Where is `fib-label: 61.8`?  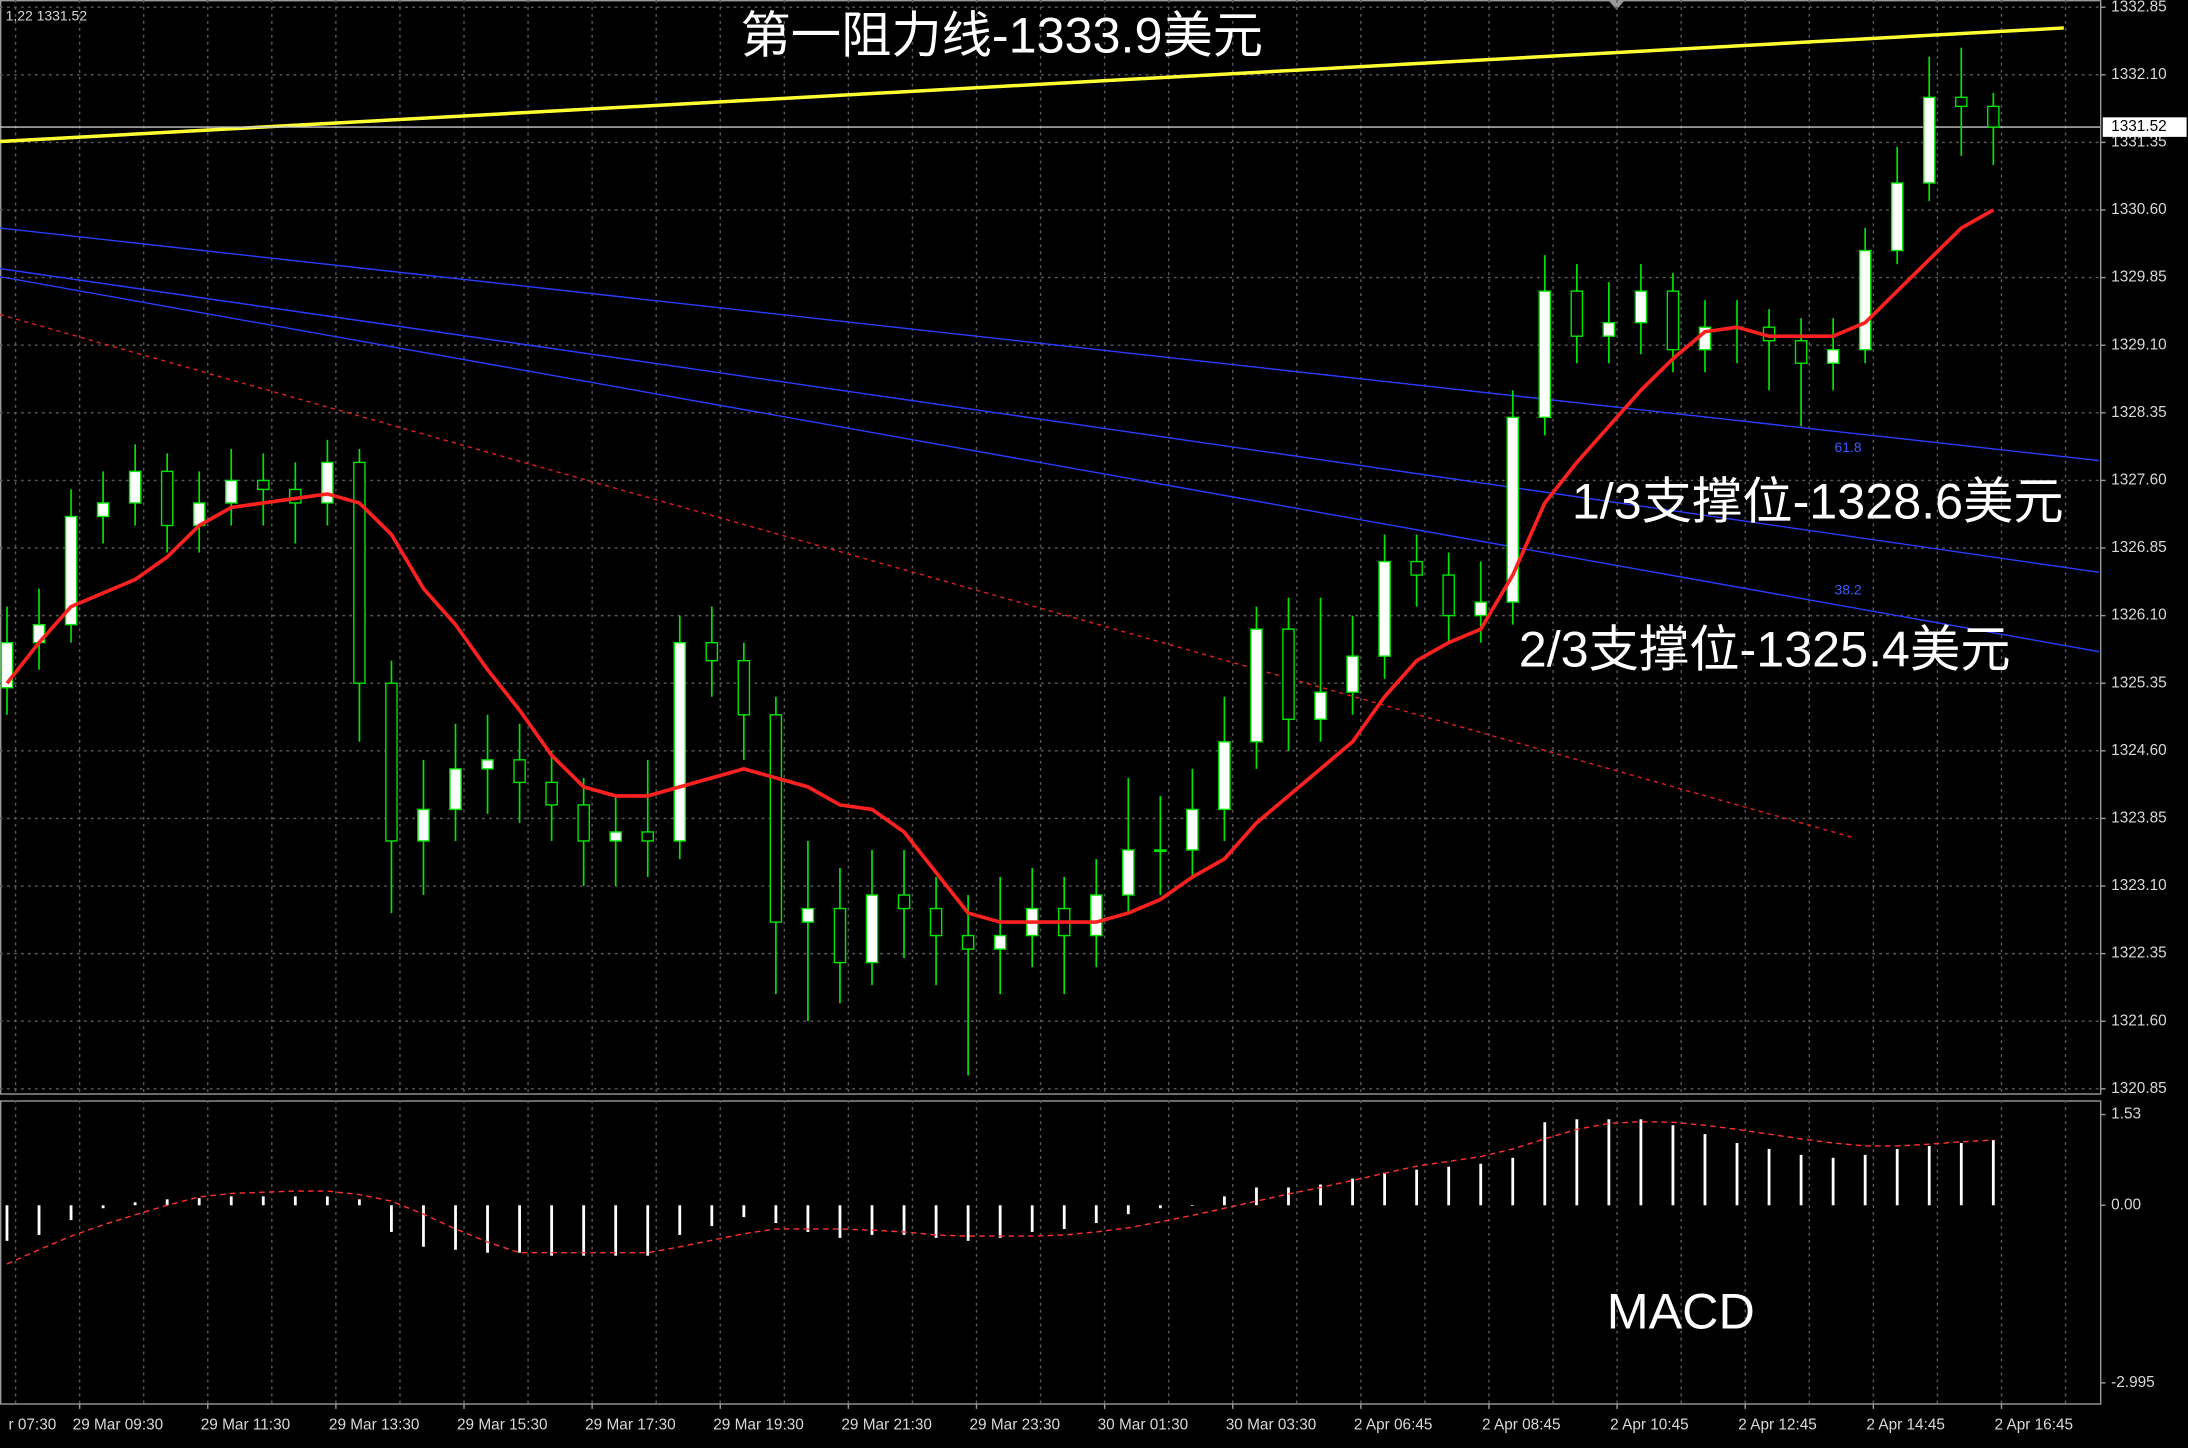 fib-label: 61.8 is located at coordinates (1848, 447).